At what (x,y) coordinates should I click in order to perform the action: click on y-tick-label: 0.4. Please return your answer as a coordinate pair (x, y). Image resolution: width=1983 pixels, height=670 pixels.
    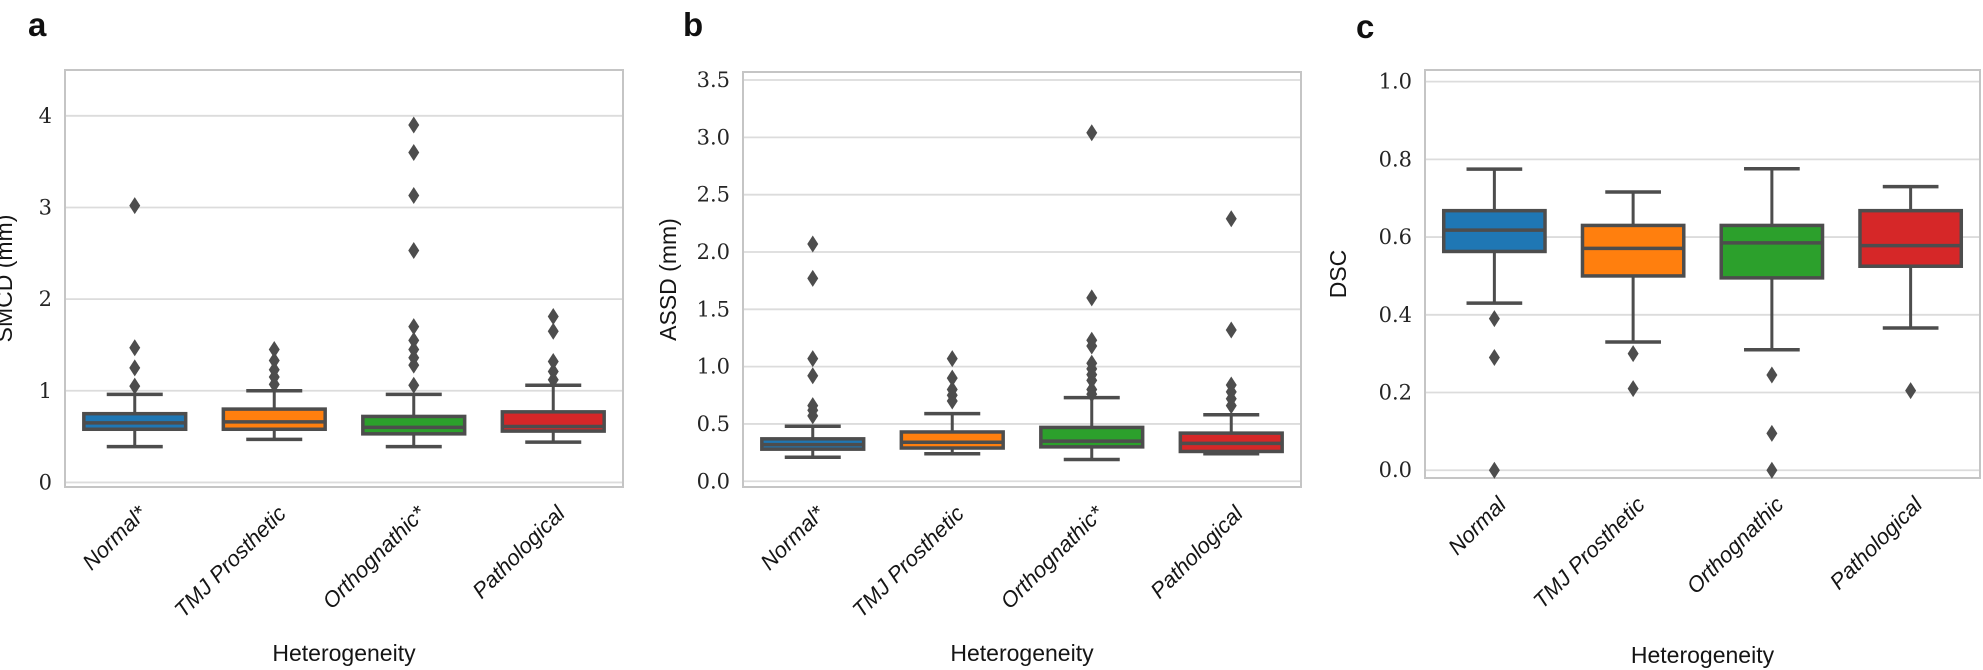
    Looking at the image, I should click on (1395, 315).